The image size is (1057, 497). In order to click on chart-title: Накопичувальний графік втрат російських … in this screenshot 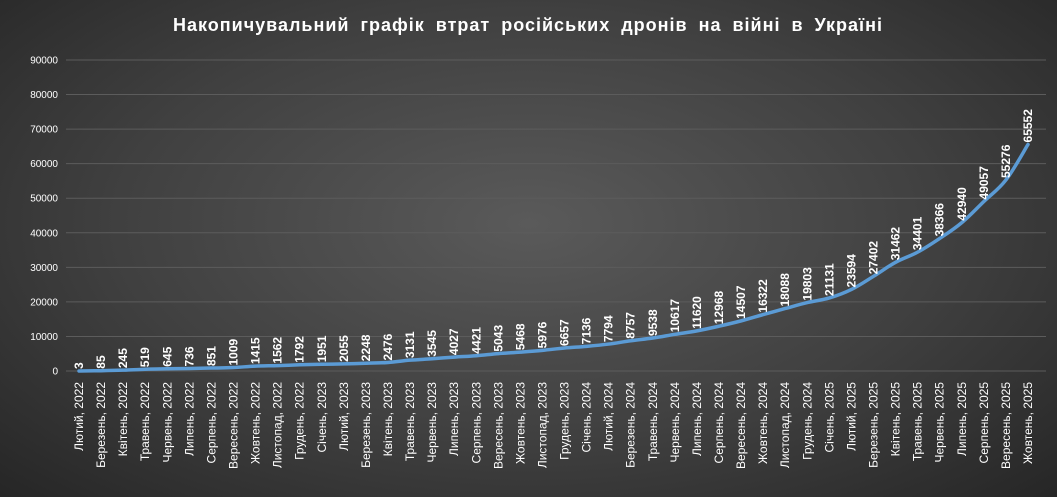, I will do `click(528, 25)`.